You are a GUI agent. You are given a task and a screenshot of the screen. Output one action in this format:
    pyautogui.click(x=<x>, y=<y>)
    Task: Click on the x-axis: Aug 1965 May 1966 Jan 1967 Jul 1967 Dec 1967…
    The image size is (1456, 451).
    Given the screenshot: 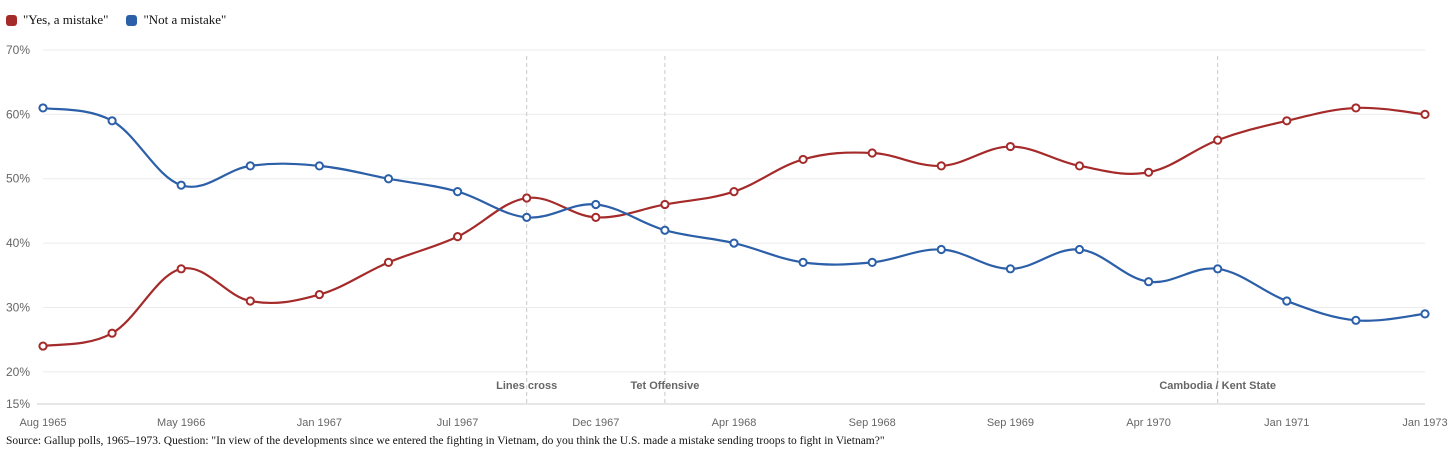 What is the action you would take?
    pyautogui.click(x=733, y=416)
    